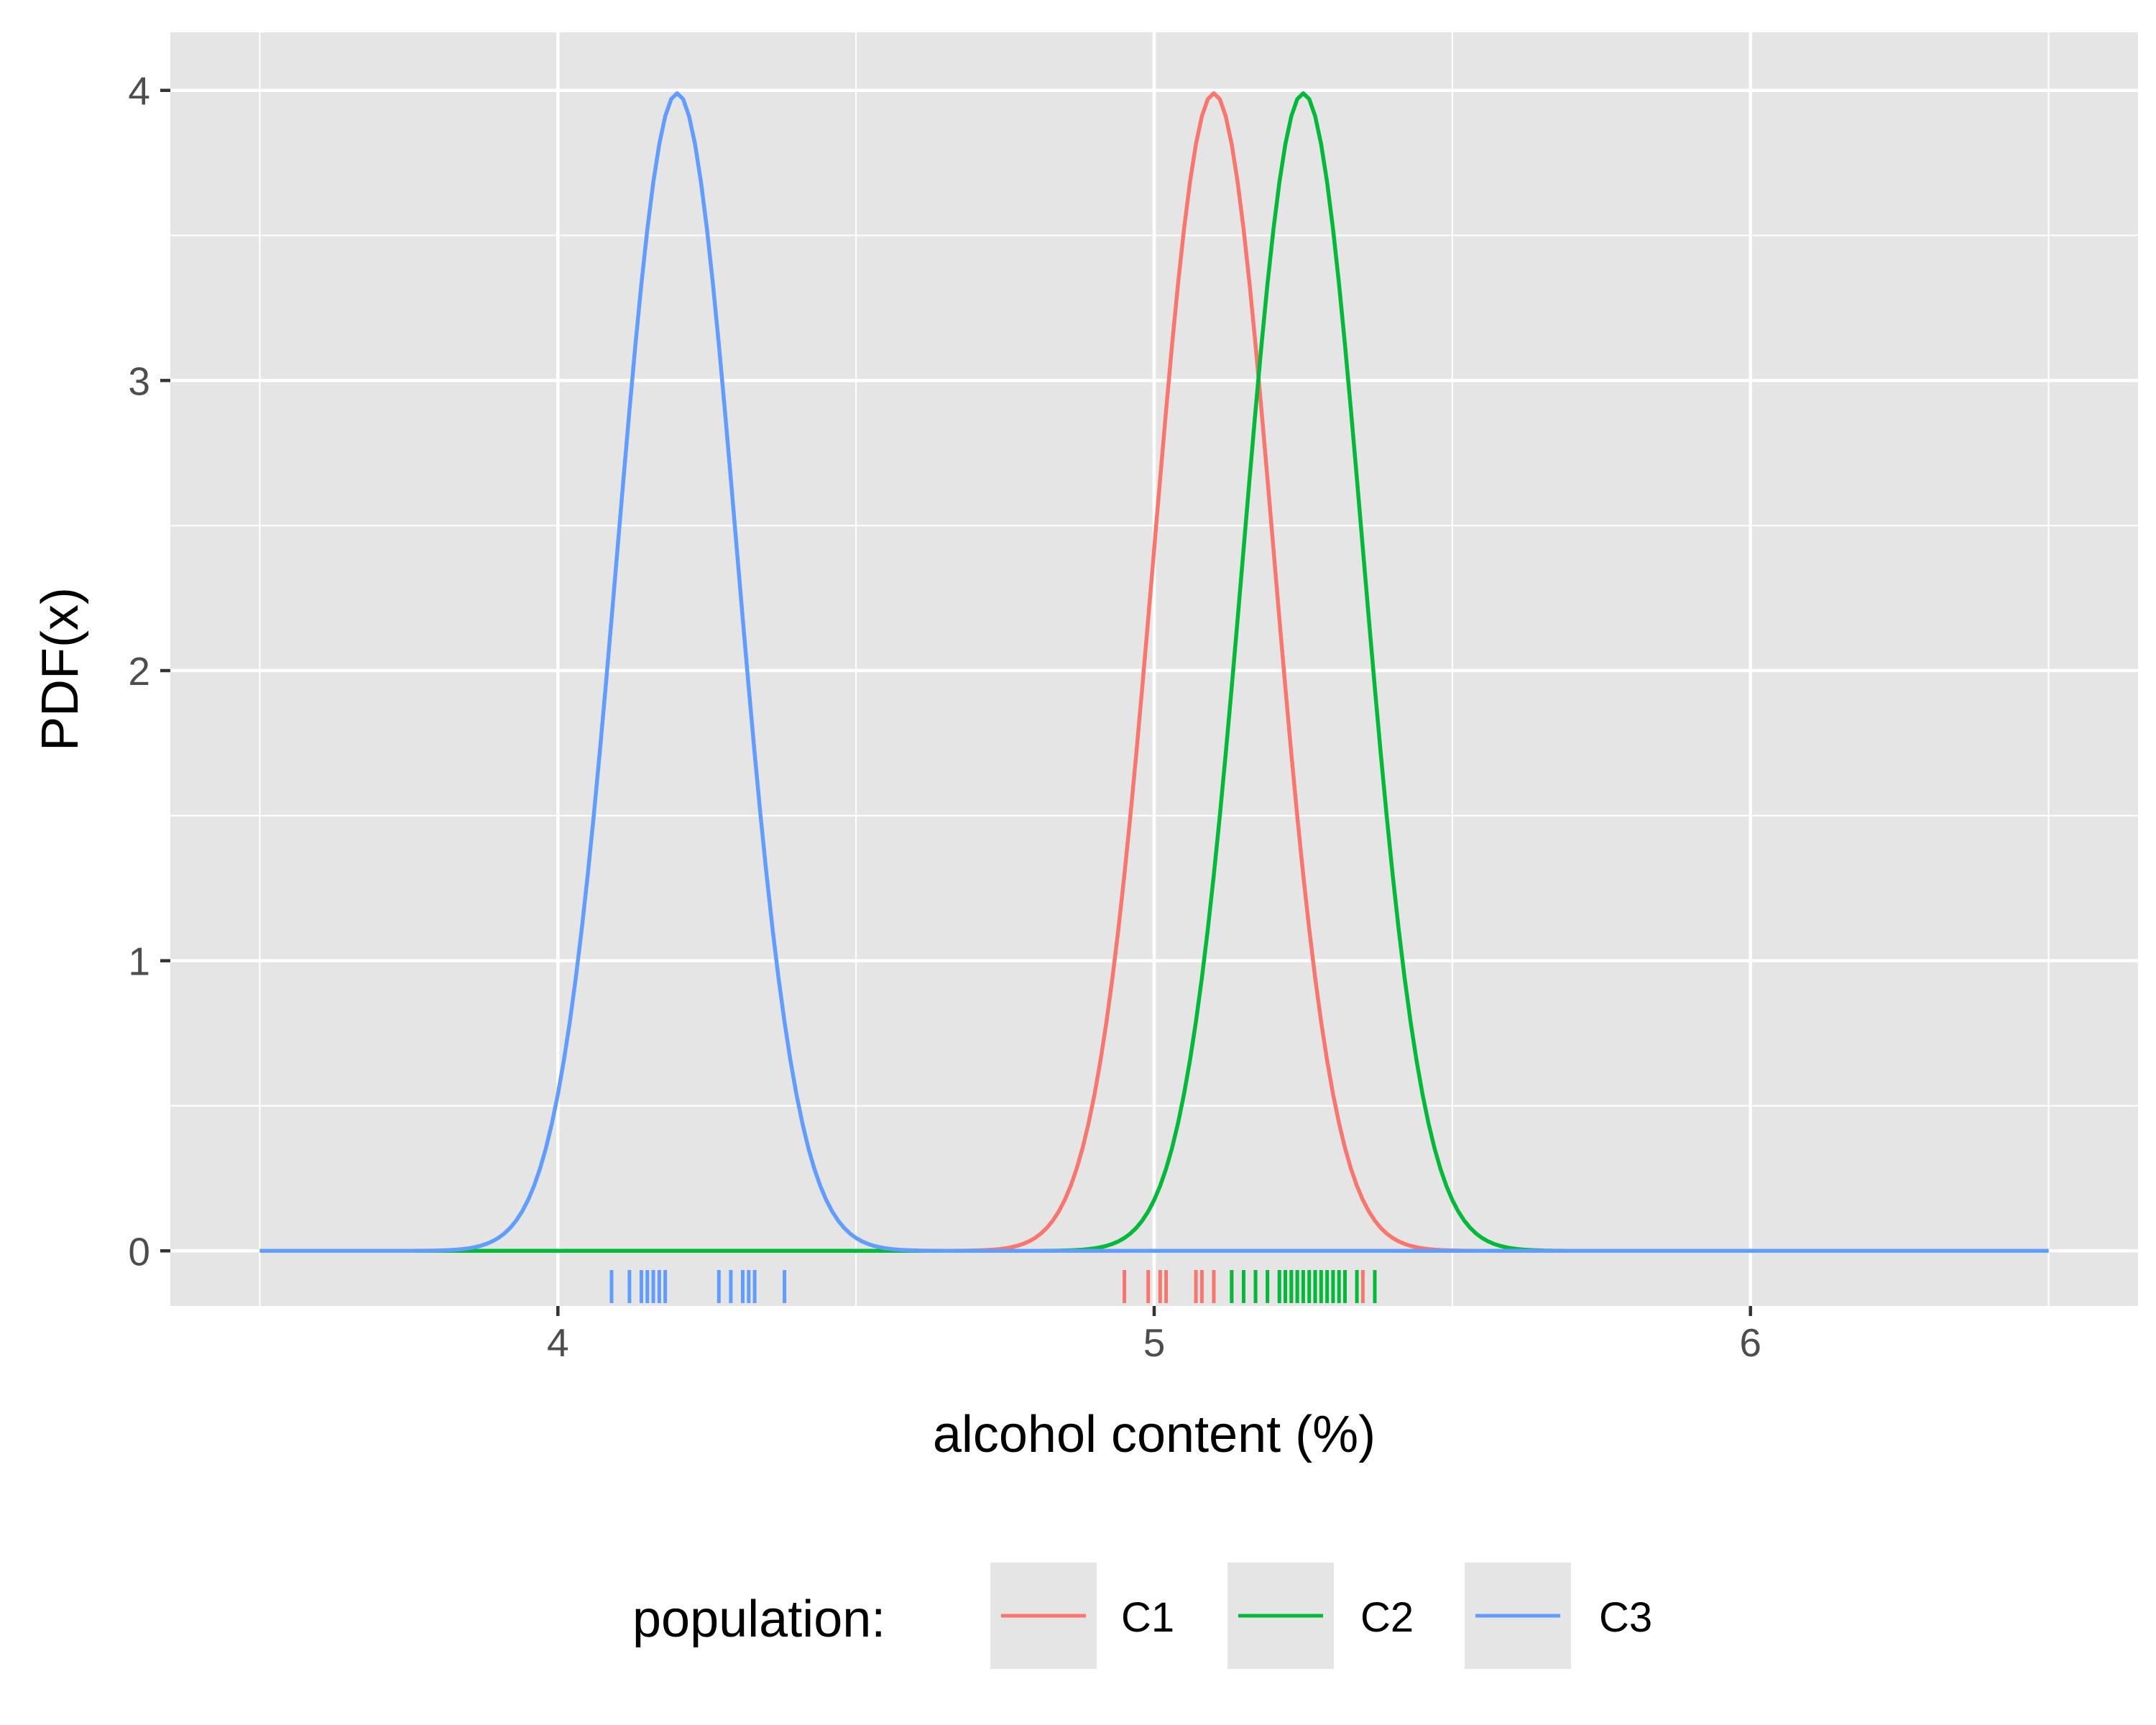 The image size is (2156, 1725). What do you see at coordinates (1625, 1617) in the screenshot?
I see `legend-label-c3: C3` at bounding box center [1625, 1617].